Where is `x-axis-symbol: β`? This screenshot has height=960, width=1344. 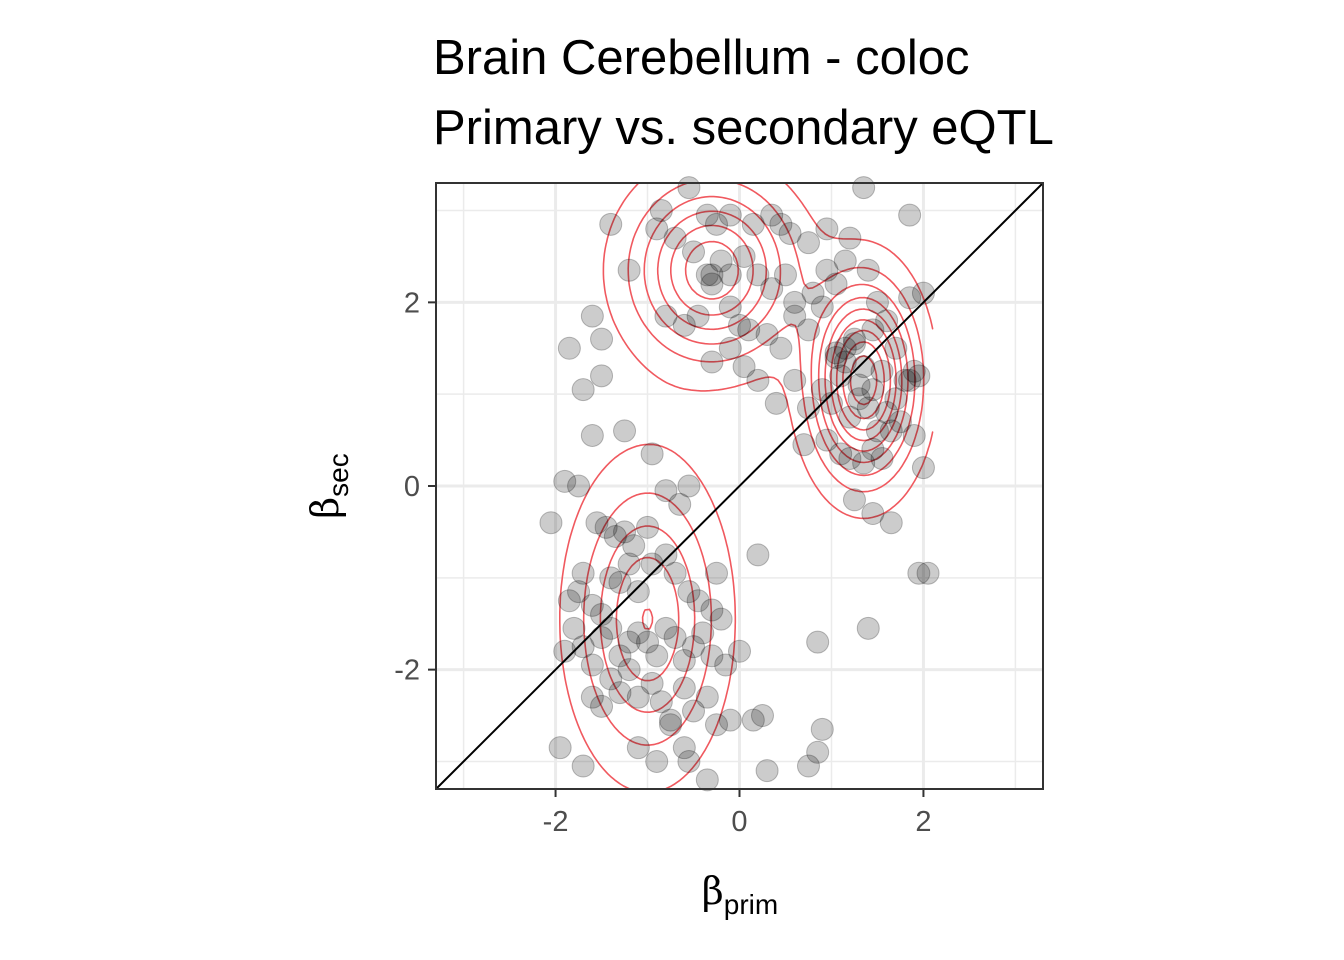 x-axis-symbol: β is located at coordinates (713, 891).